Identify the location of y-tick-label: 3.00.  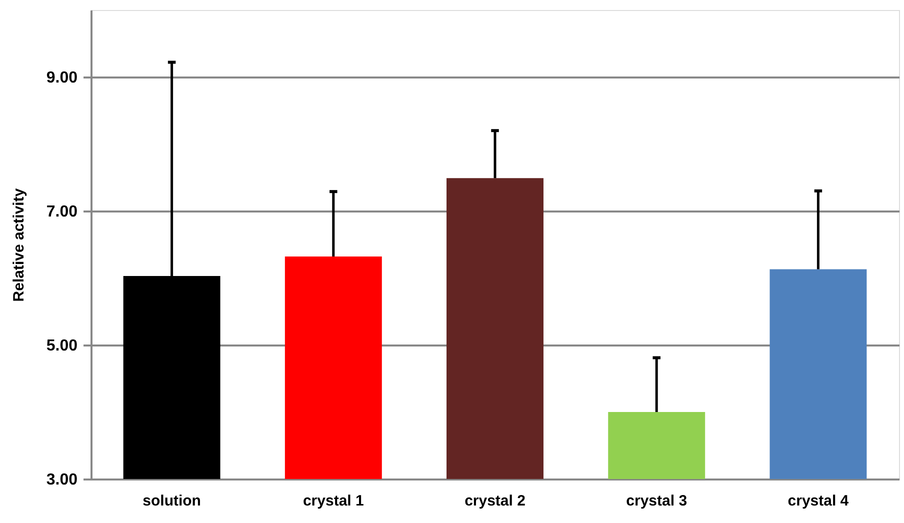
(62, 480).